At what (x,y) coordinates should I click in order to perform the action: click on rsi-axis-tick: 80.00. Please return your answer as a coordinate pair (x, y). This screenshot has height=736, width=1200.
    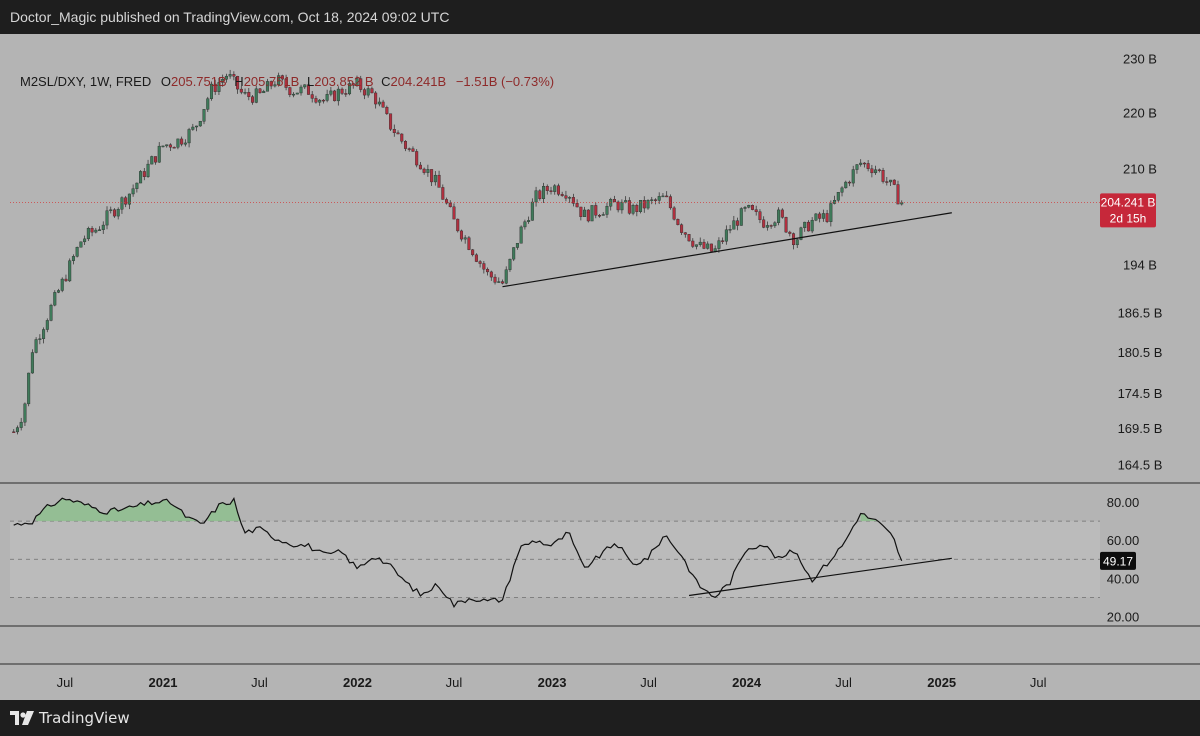
    Looking at the image, I should click on (1123, 502).